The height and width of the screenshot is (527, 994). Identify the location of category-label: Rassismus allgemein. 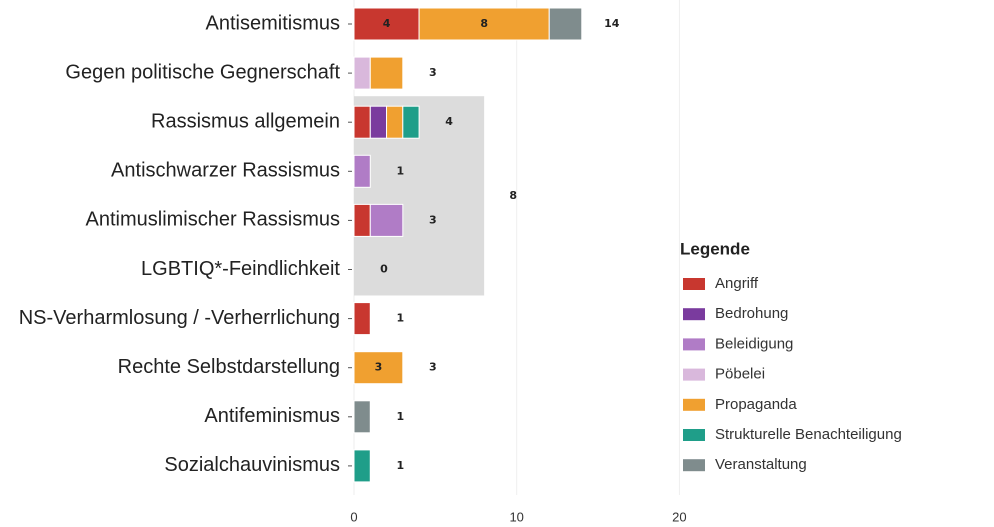
(245, 121).